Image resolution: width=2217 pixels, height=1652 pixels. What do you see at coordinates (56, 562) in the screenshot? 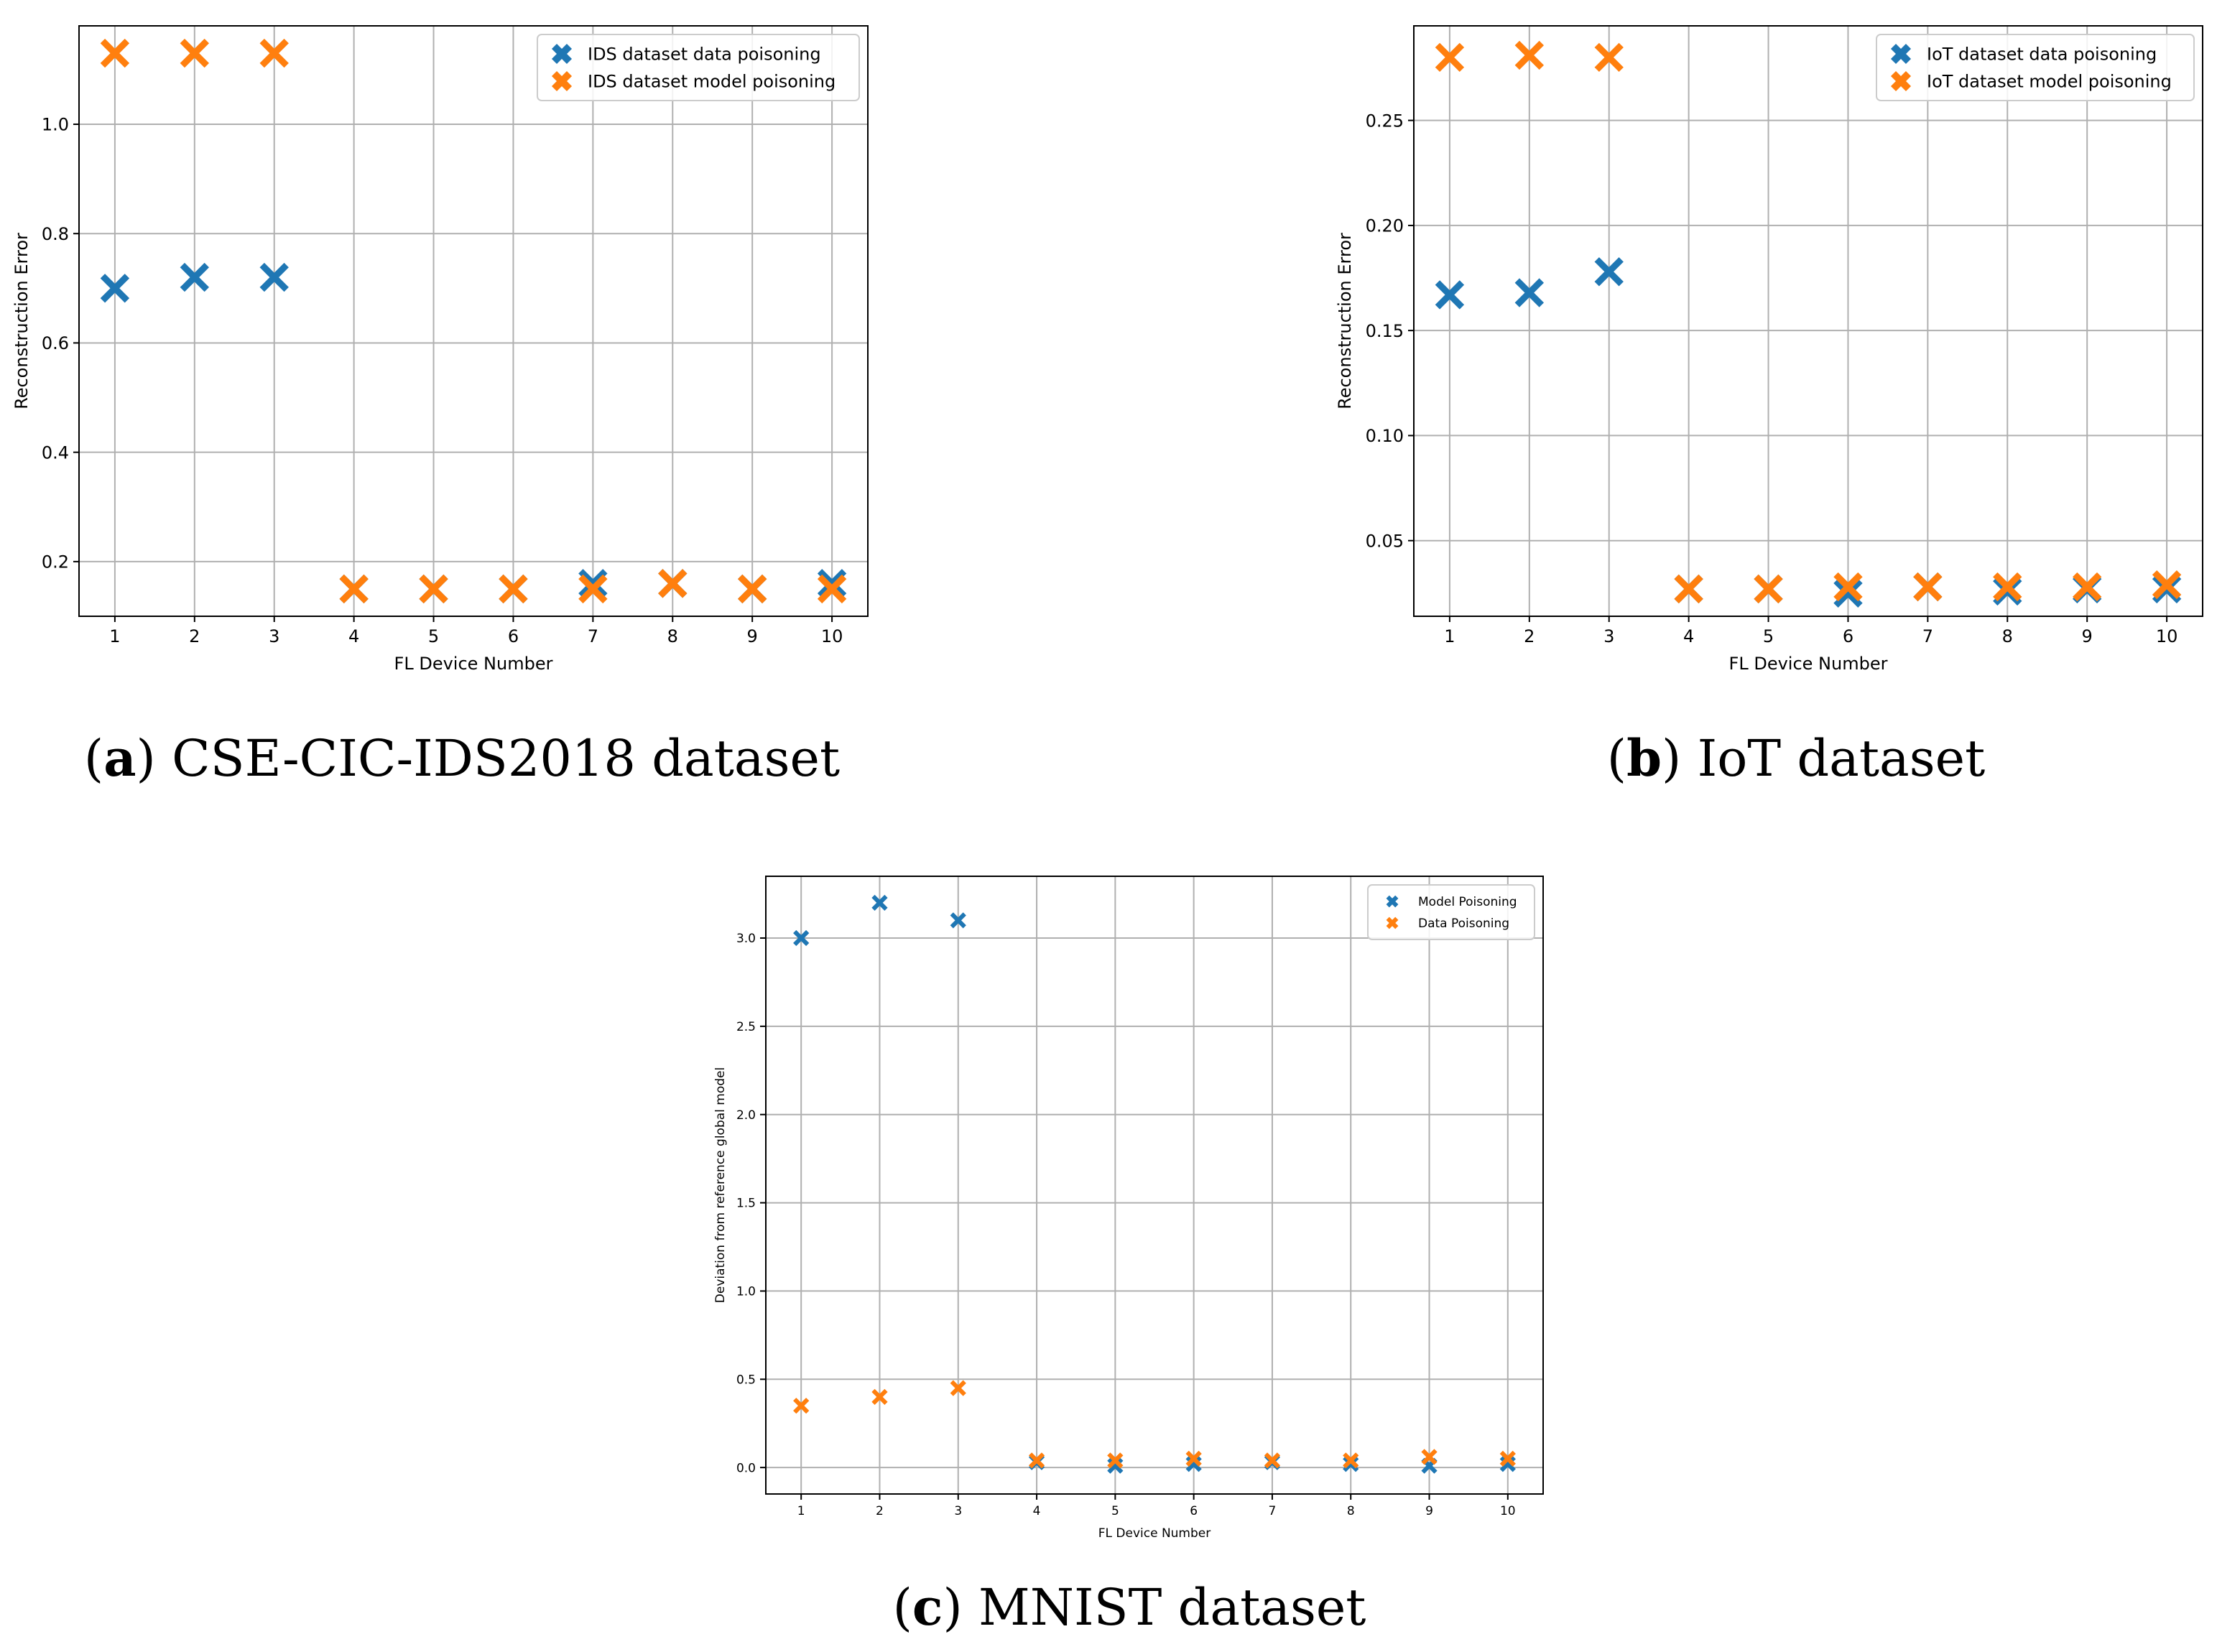
I see `y-tick-label: 0.2` at bounding box center [56, 562].